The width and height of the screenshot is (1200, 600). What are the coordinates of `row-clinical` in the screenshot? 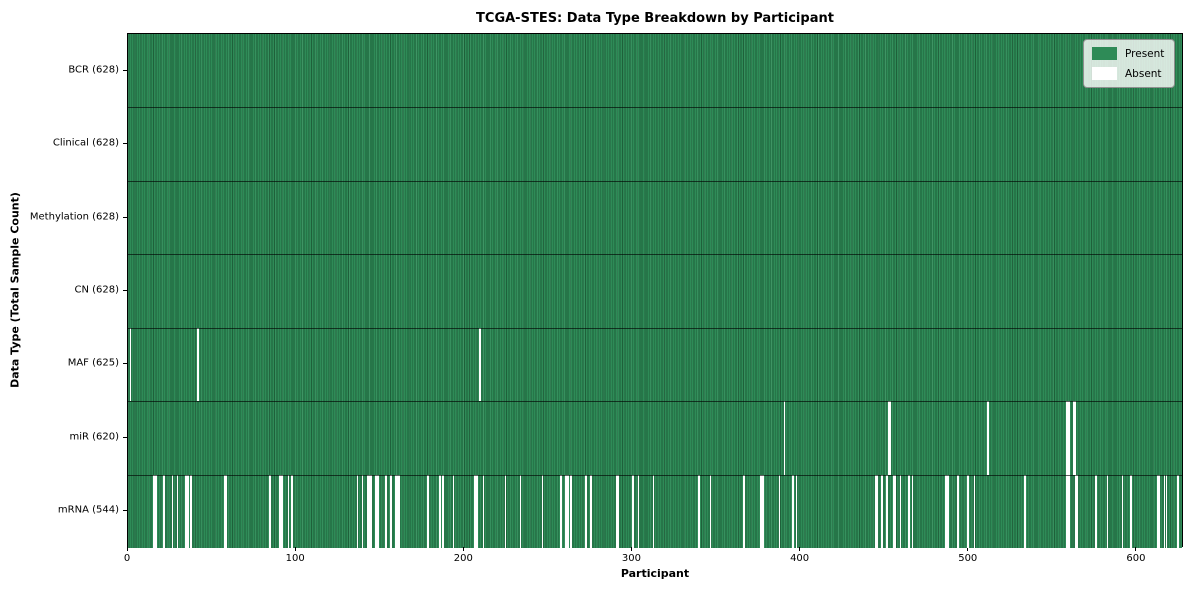 It's located at (655, 144).